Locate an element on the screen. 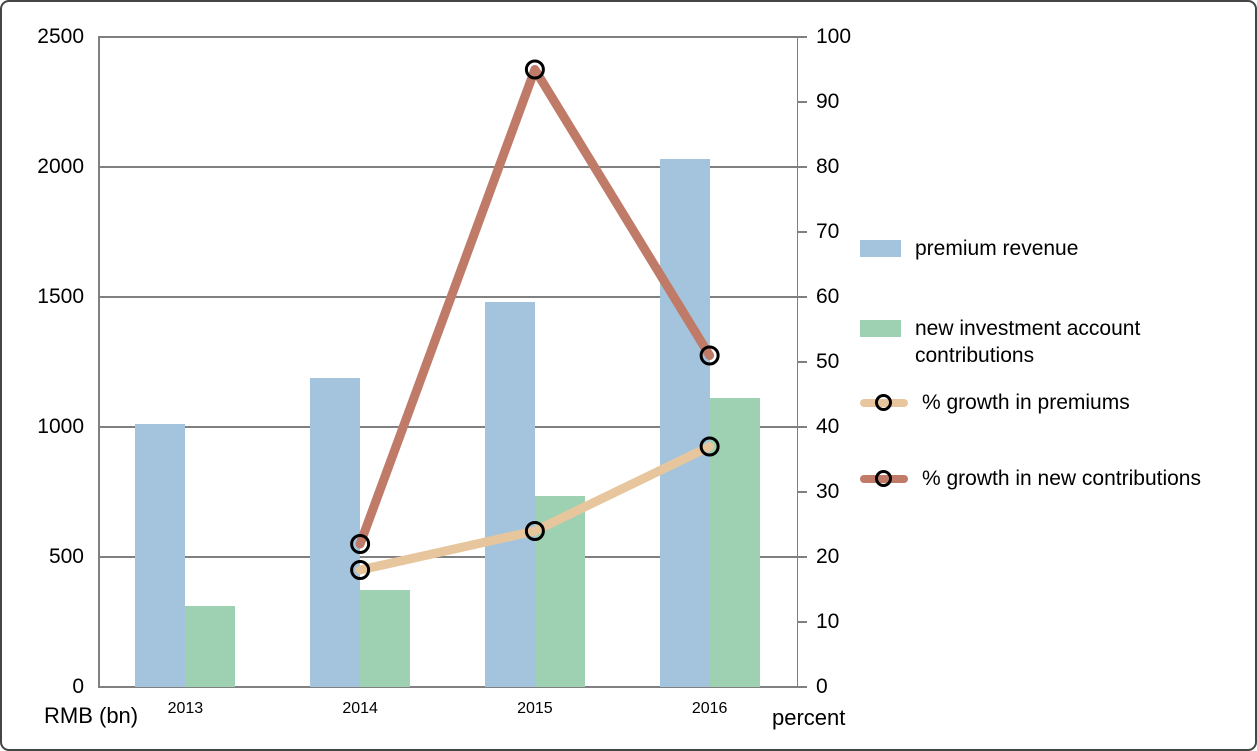  legend-item-growth-in-premiums: % growth in premiums is located at coordinates (995, 402).